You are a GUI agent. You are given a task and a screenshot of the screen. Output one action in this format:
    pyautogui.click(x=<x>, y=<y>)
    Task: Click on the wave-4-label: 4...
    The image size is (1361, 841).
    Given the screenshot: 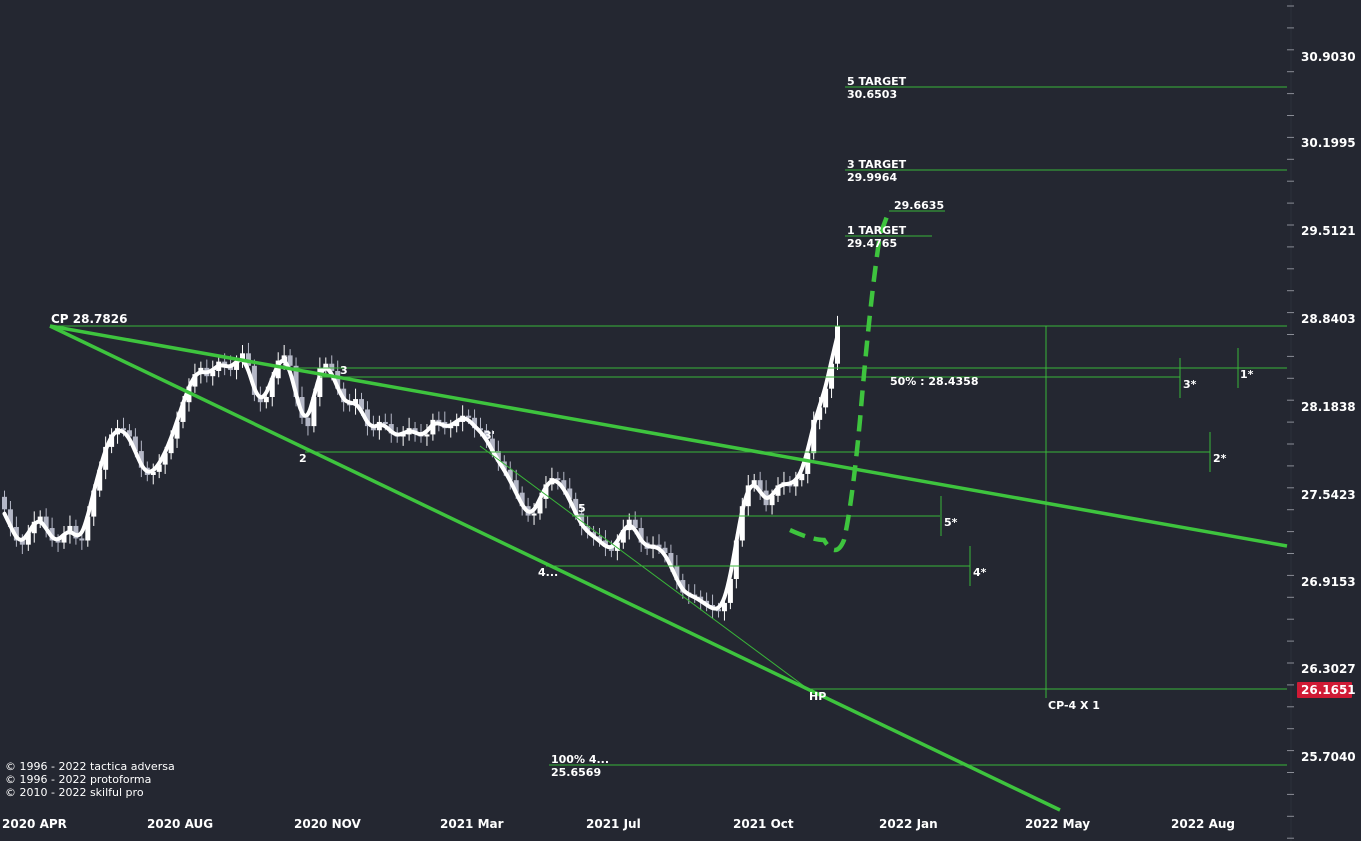 What is the action you would take?
    pyautogui.click(x=548, y=572)
    